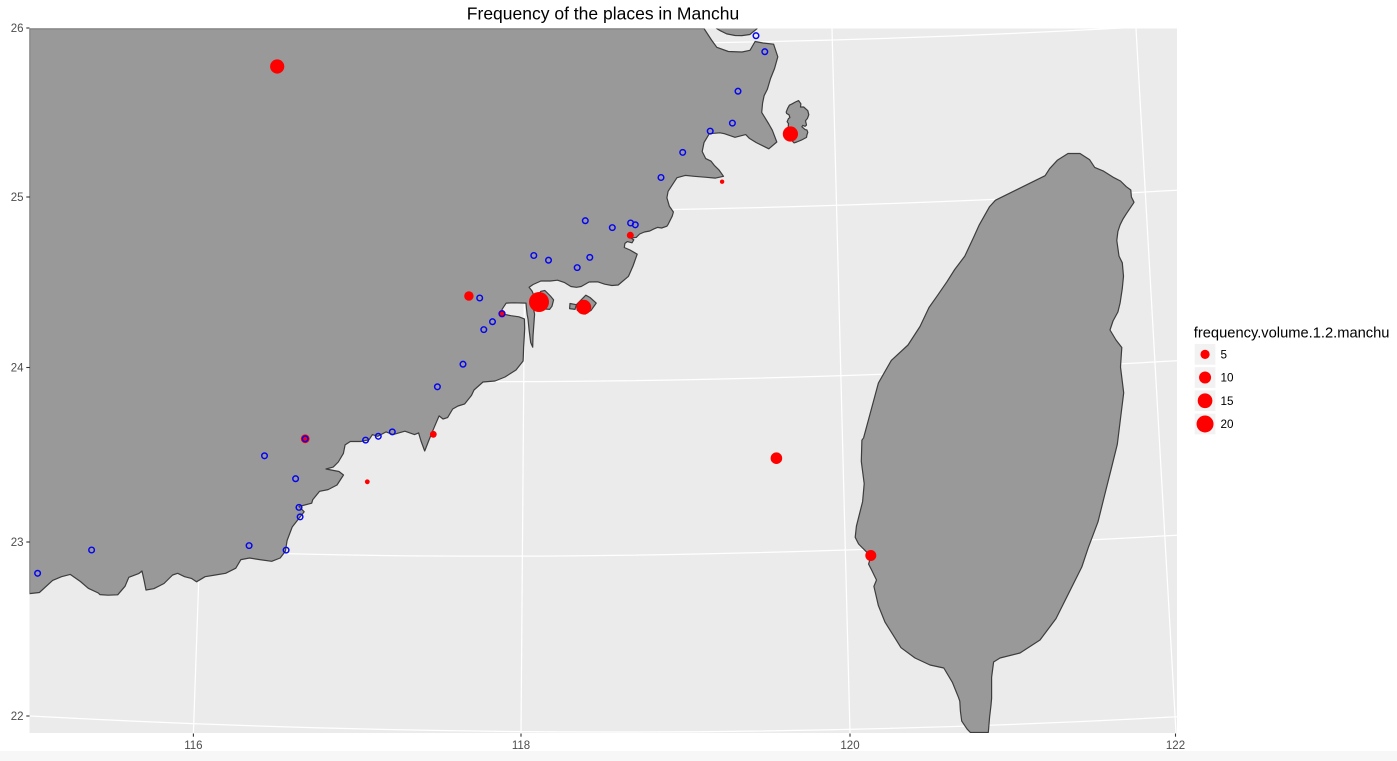 The width and height of the screenshot is (1397, 761). What do you see at coordinates (17, 543) in the screenshot?
I see `svg-text: 23` at bounding box center [17, 543].